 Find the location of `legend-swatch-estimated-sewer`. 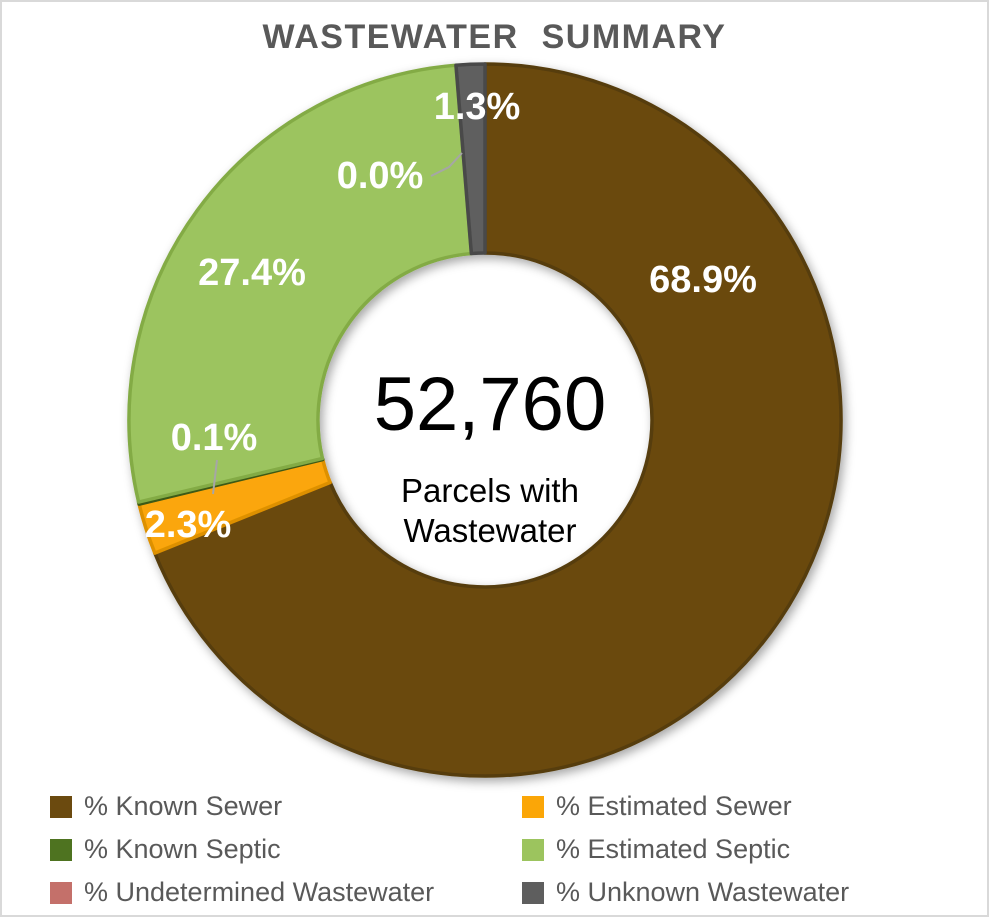

legend-swatch-estimated-sewer is located at coordinates (533, 806).